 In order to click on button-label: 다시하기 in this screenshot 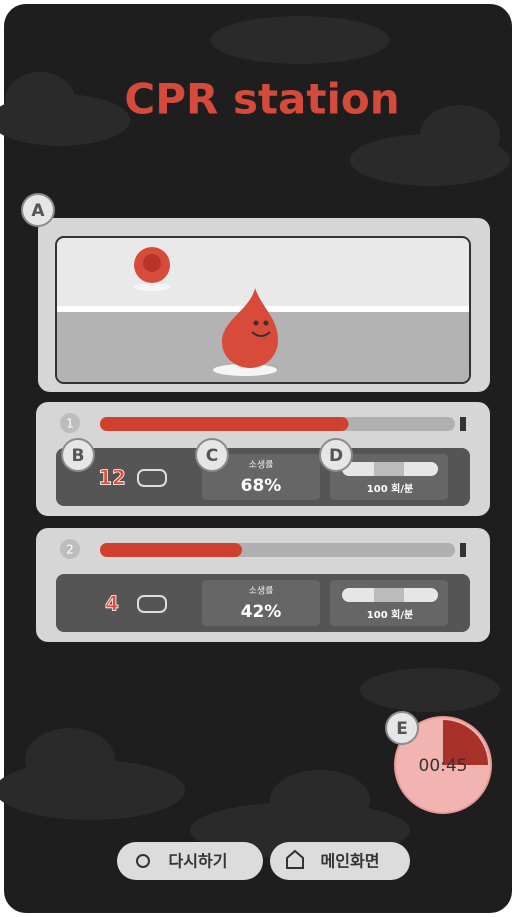, I will do `click(198, 861)`.